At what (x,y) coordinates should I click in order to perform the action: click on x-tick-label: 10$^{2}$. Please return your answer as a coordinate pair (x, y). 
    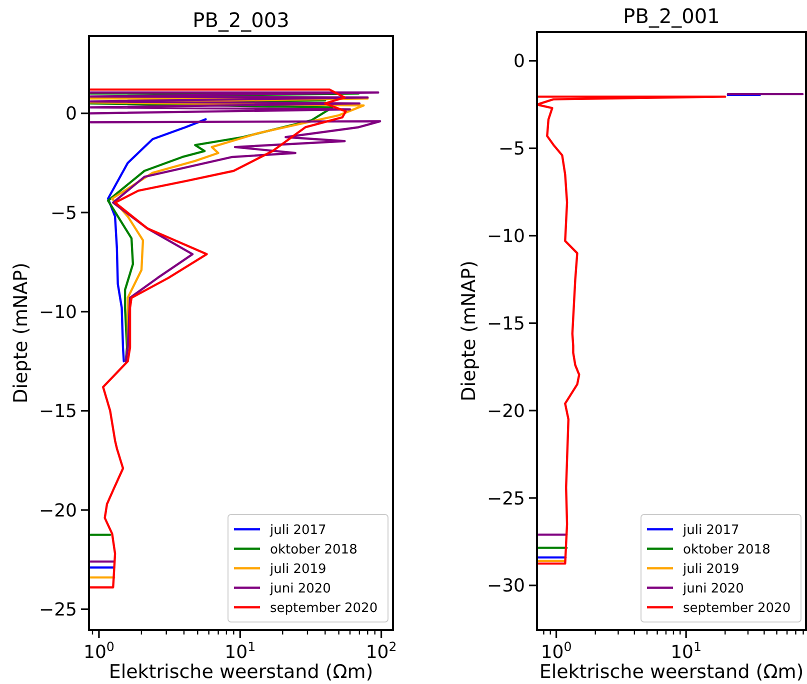
    Looking at the image, I should click on (381, 650).